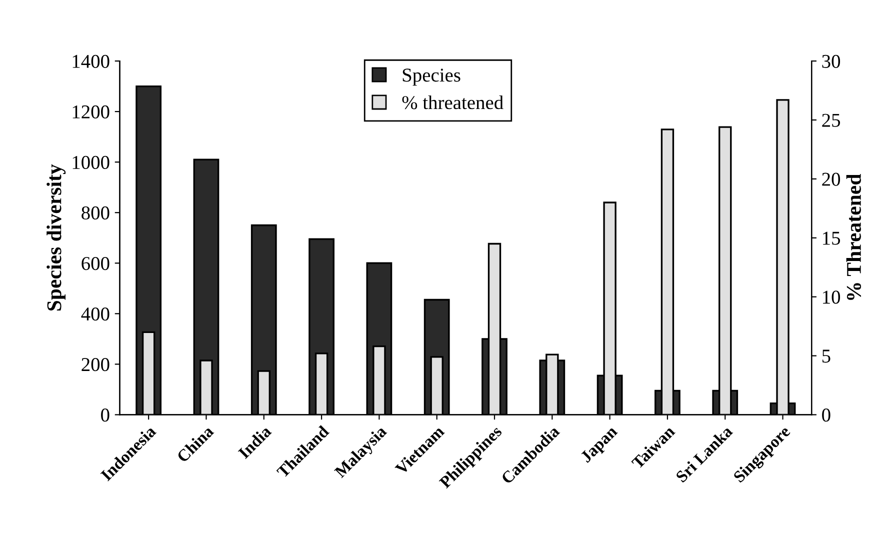  Describe the element at coordinates (826, 356) in the screenshot. I see `y2-tick-label: 5` at that location.